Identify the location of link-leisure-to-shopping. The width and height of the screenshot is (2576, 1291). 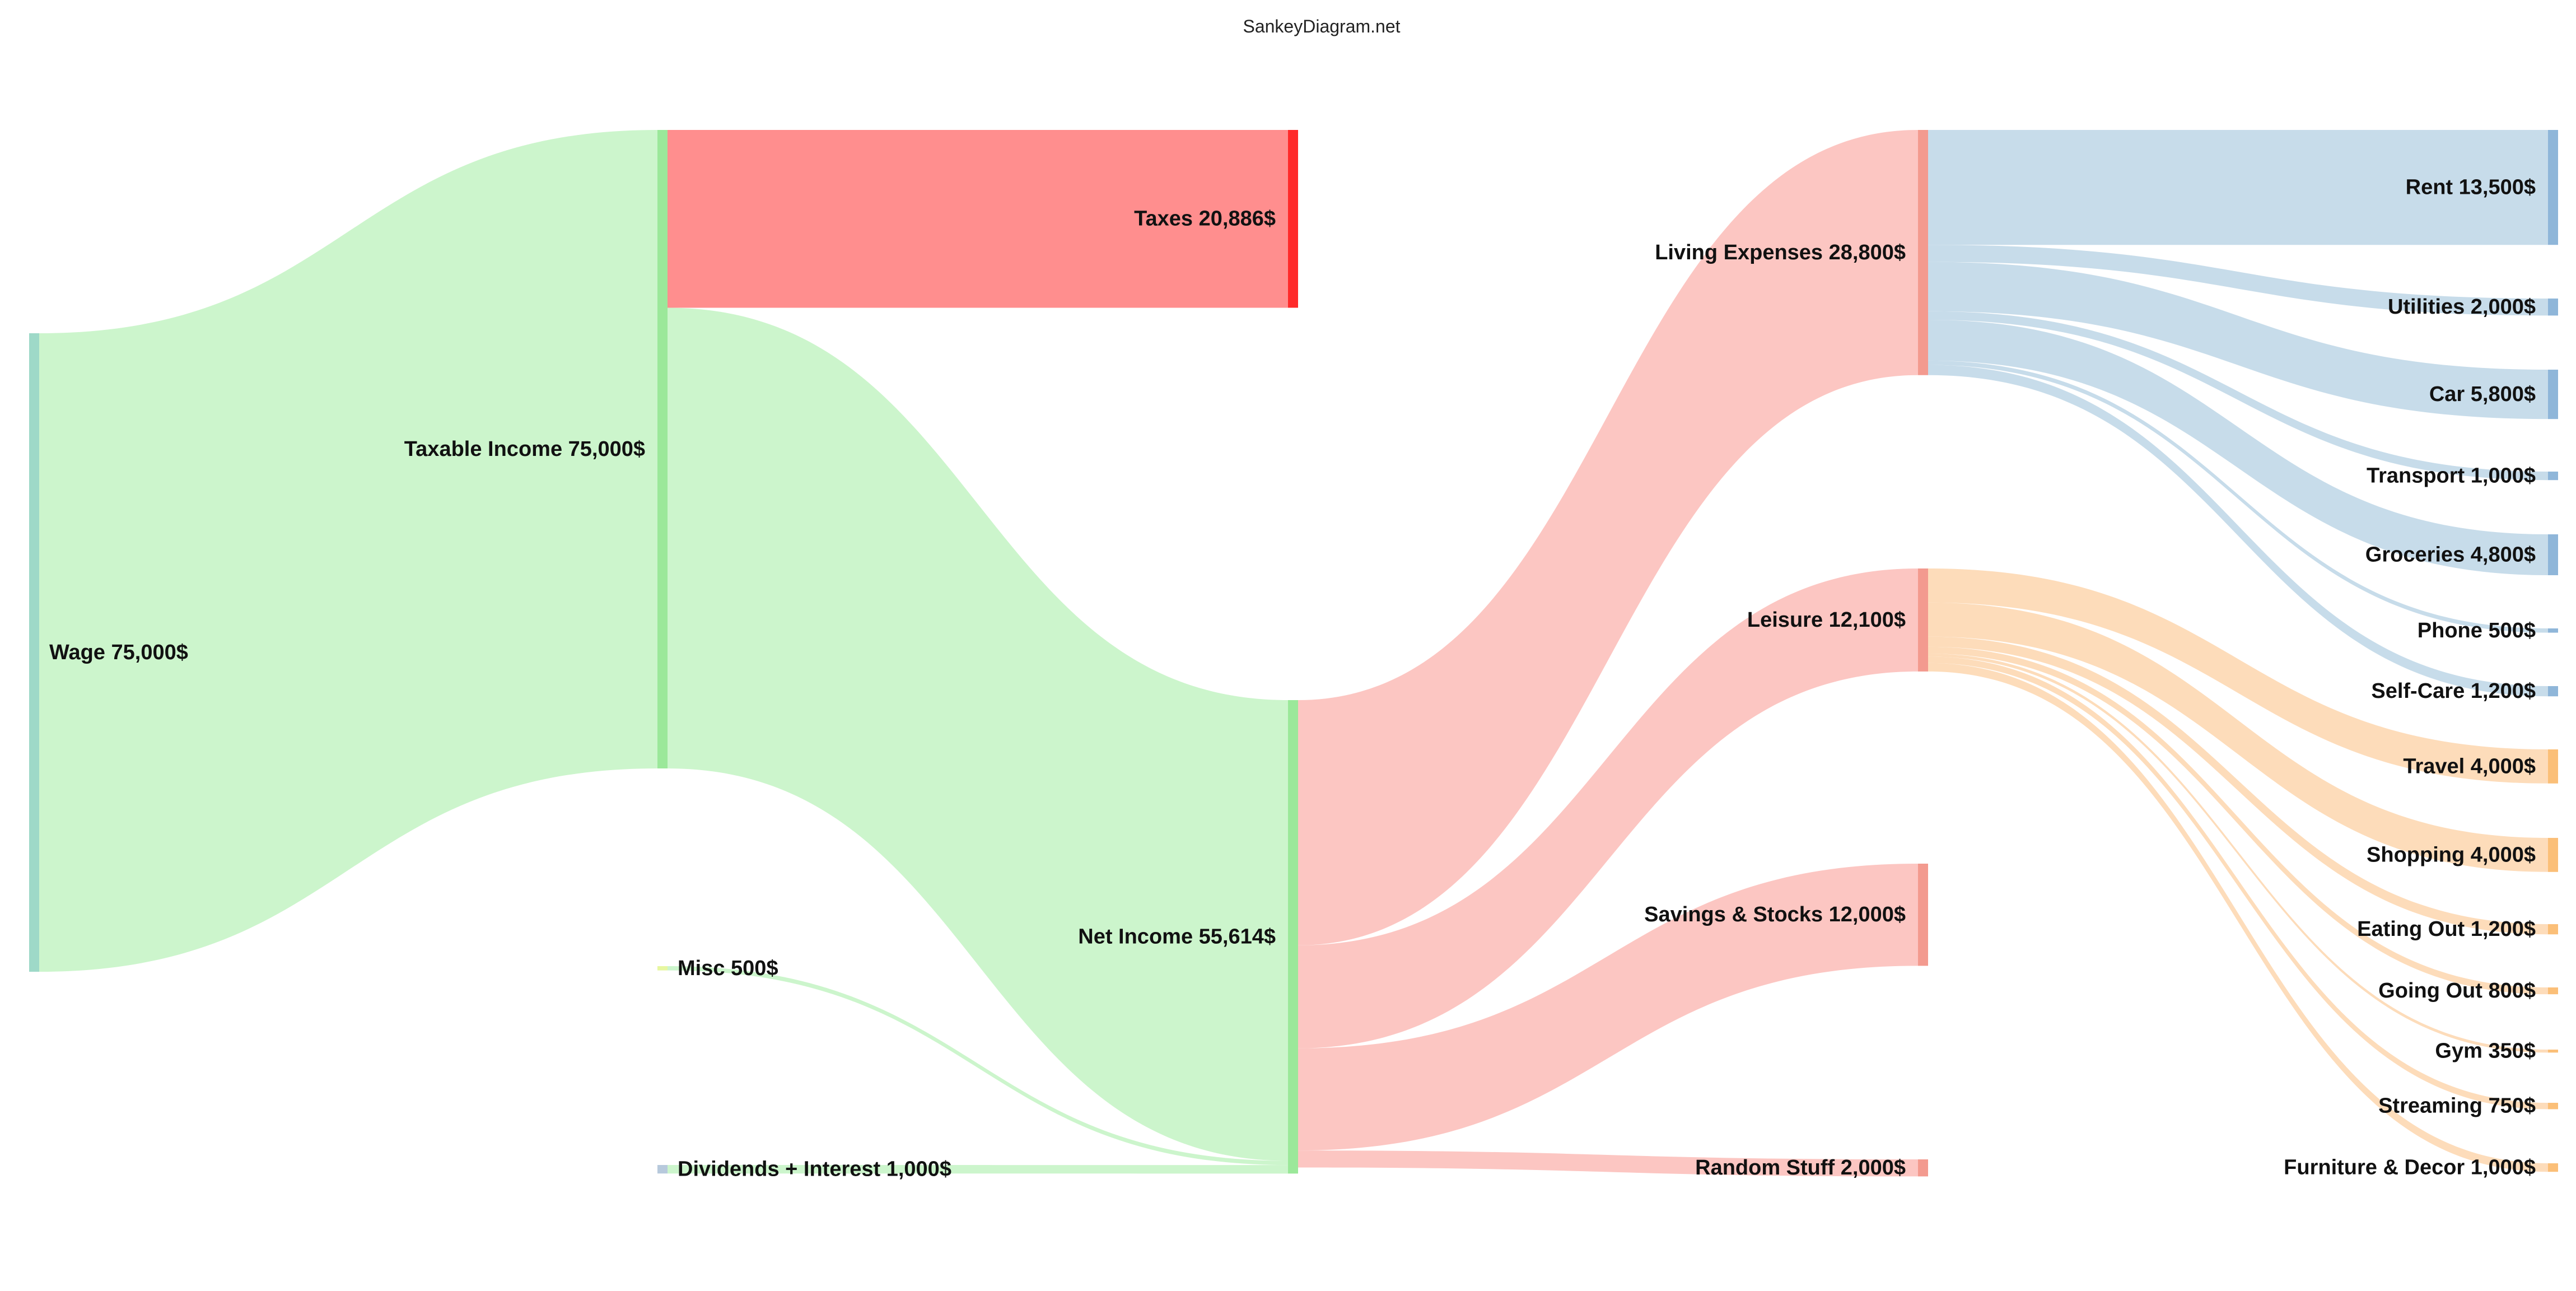
(2238, 737).